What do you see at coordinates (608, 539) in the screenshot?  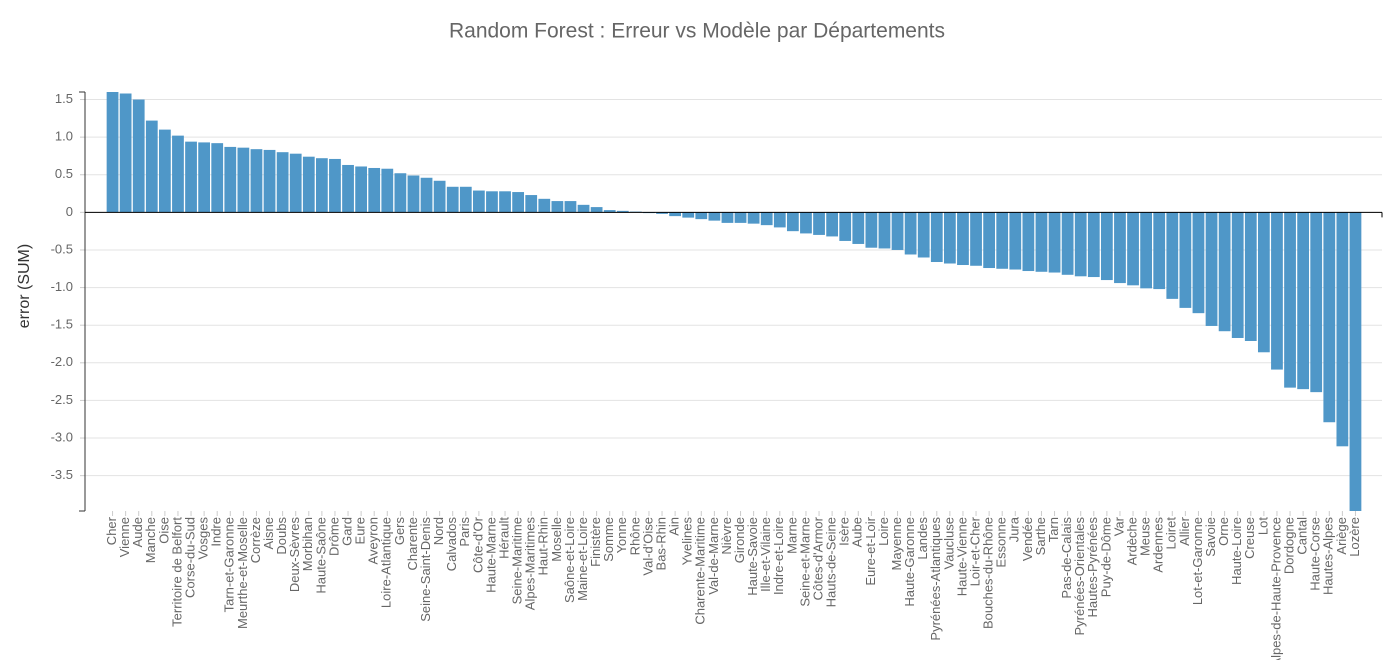 I see `x-tick-label: Somme` at bounding box center [608, 539].